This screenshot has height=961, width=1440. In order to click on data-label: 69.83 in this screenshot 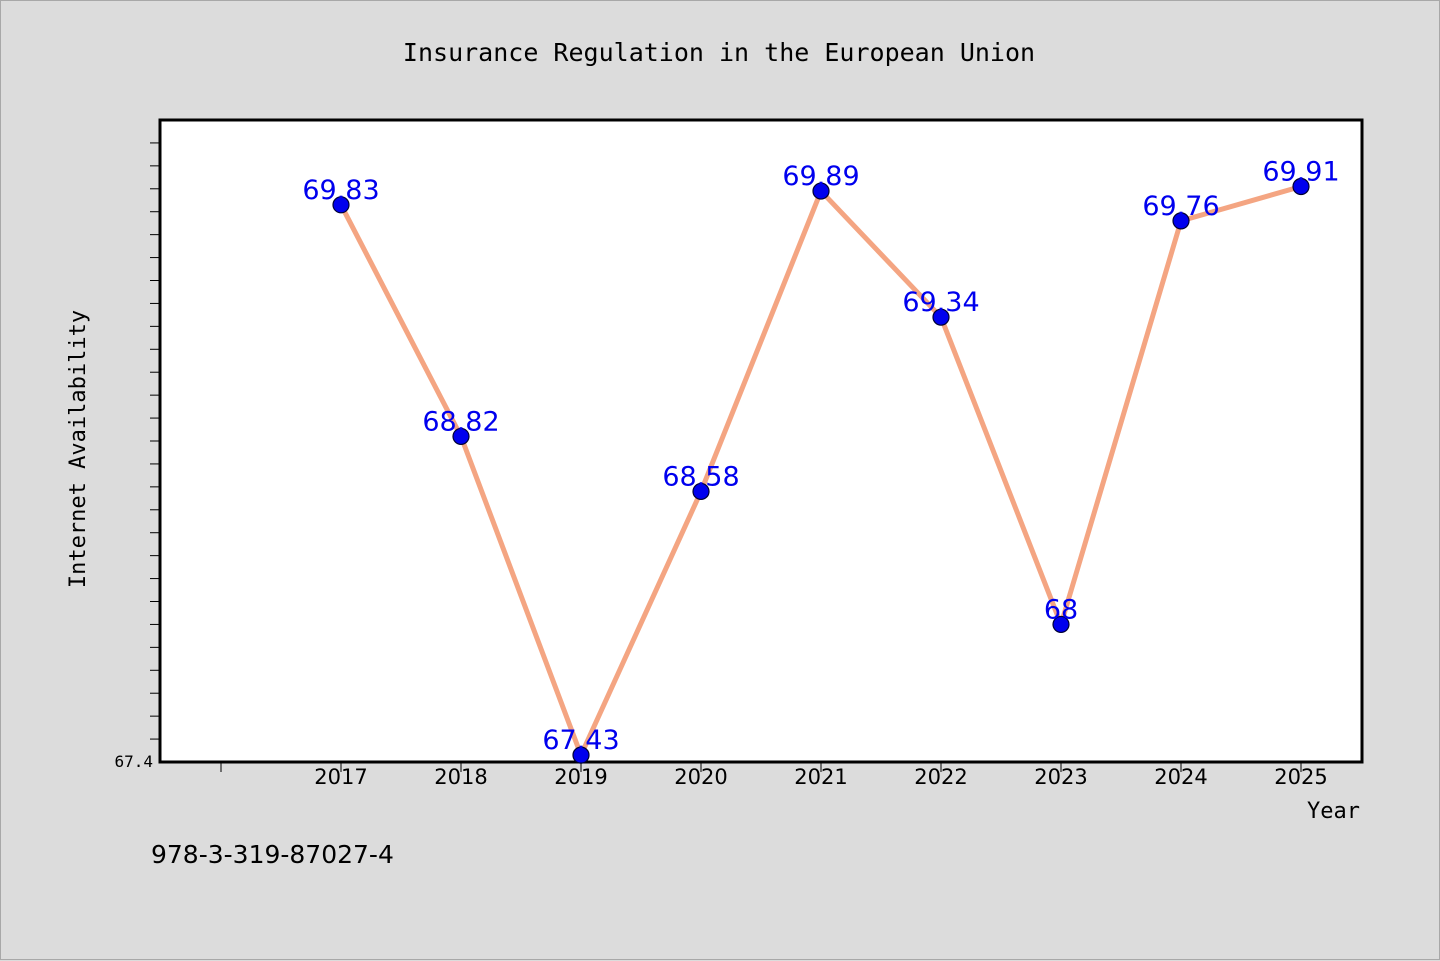, I will do `click(340, 190)`.